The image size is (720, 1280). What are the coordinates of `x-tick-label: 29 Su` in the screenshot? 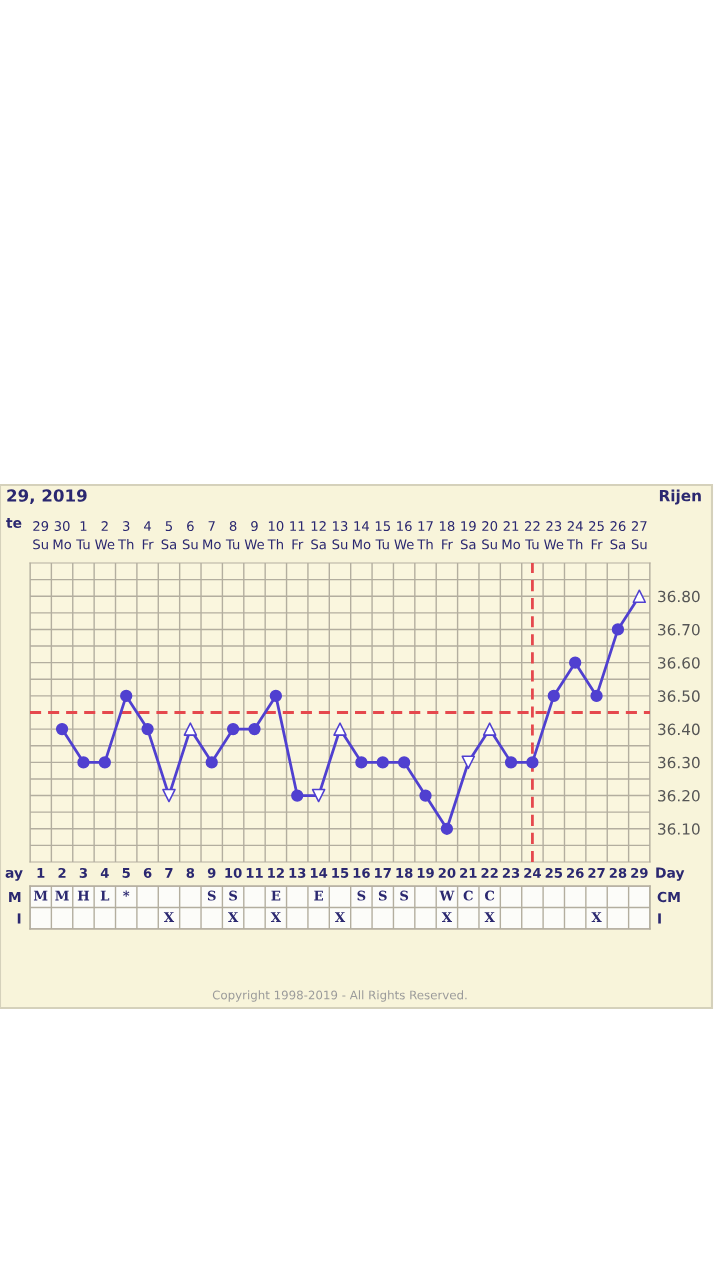 It's located at (41, 535).